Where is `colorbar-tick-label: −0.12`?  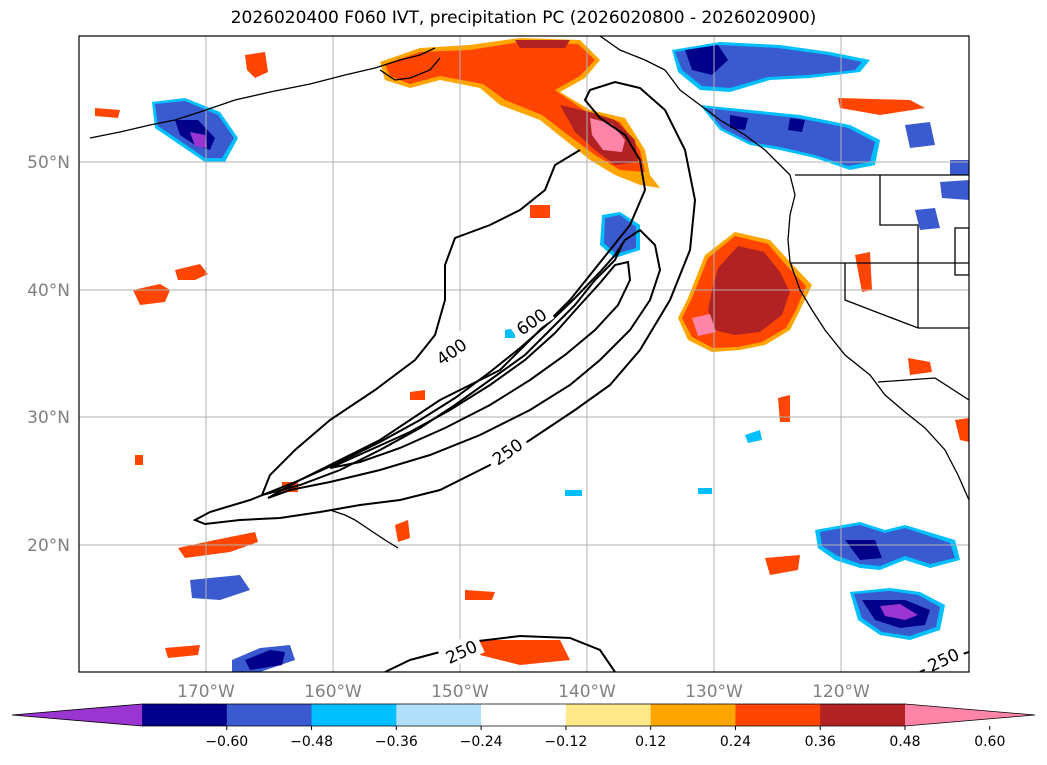
colorbar-tick-label: −0.12 is located at coordinates (565, 742).